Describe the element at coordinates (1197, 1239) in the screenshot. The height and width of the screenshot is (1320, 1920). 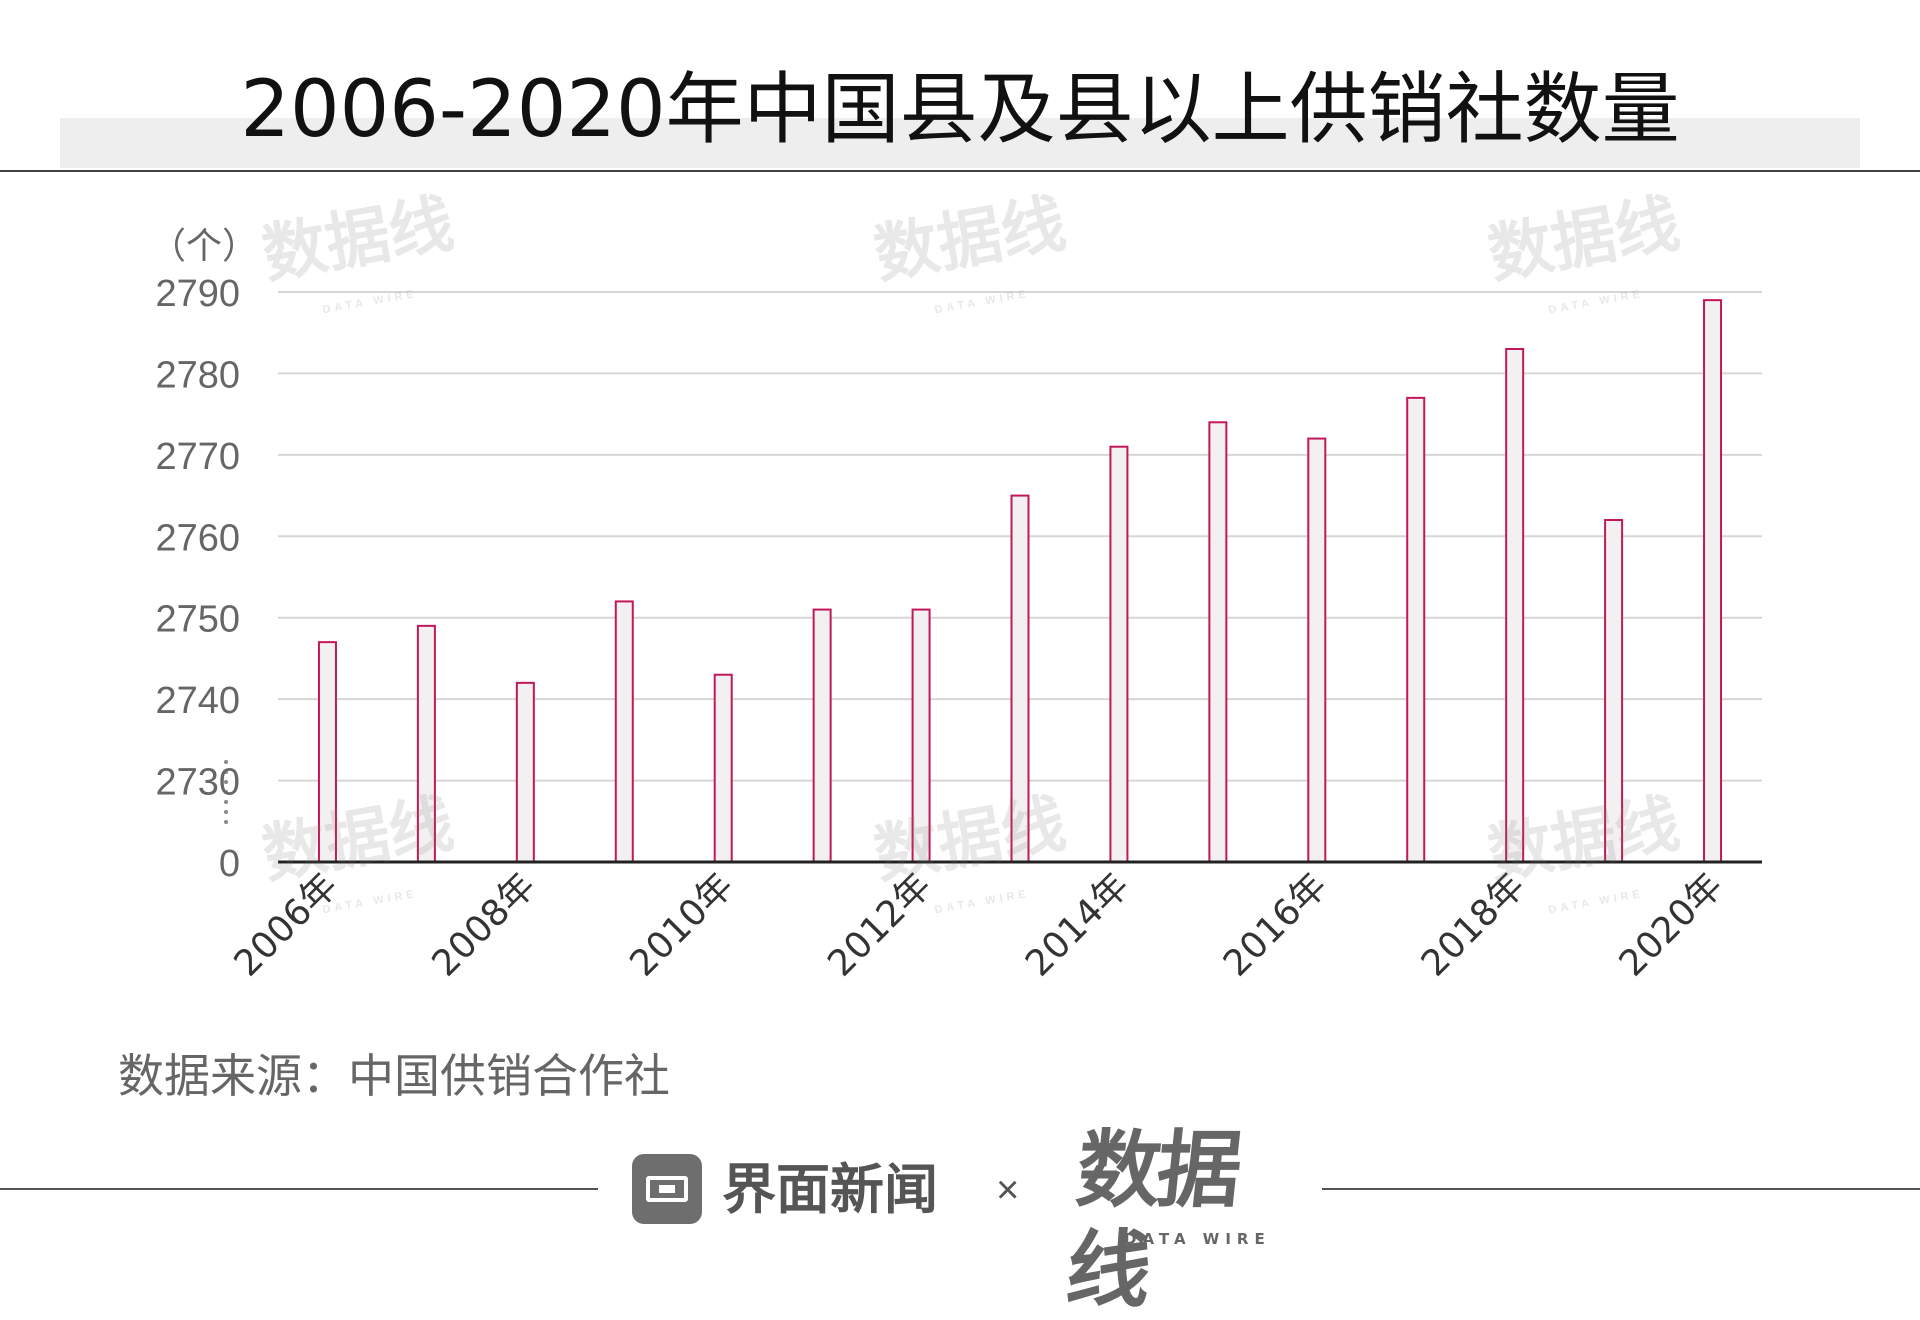
I see `data-wire-subtitle: DATA WIRE` at that location.